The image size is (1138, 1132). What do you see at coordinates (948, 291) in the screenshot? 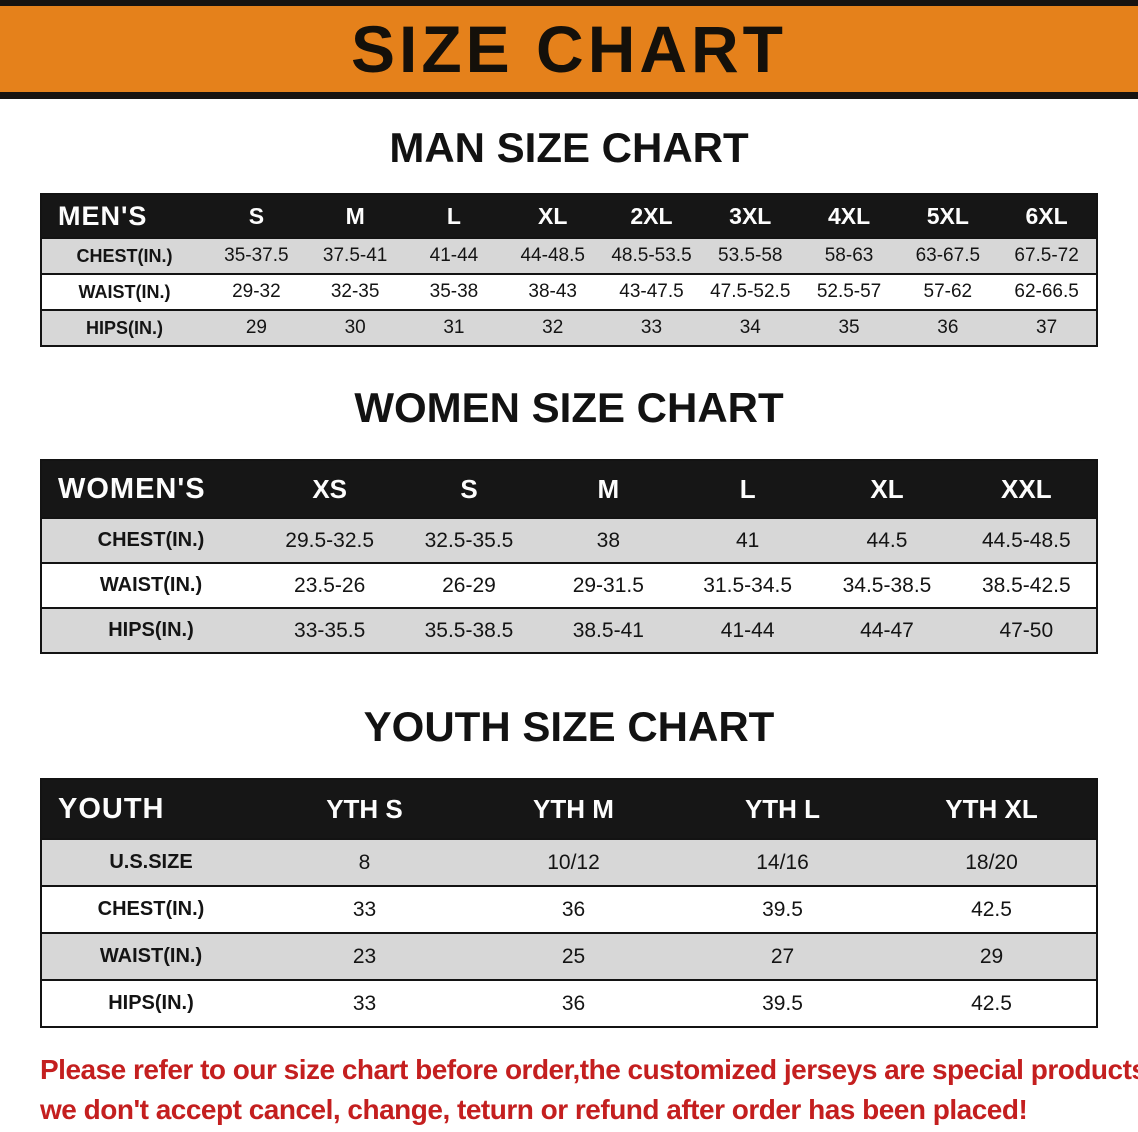
I see `measurement-value: 57-62` at bounding box center [948, 291].